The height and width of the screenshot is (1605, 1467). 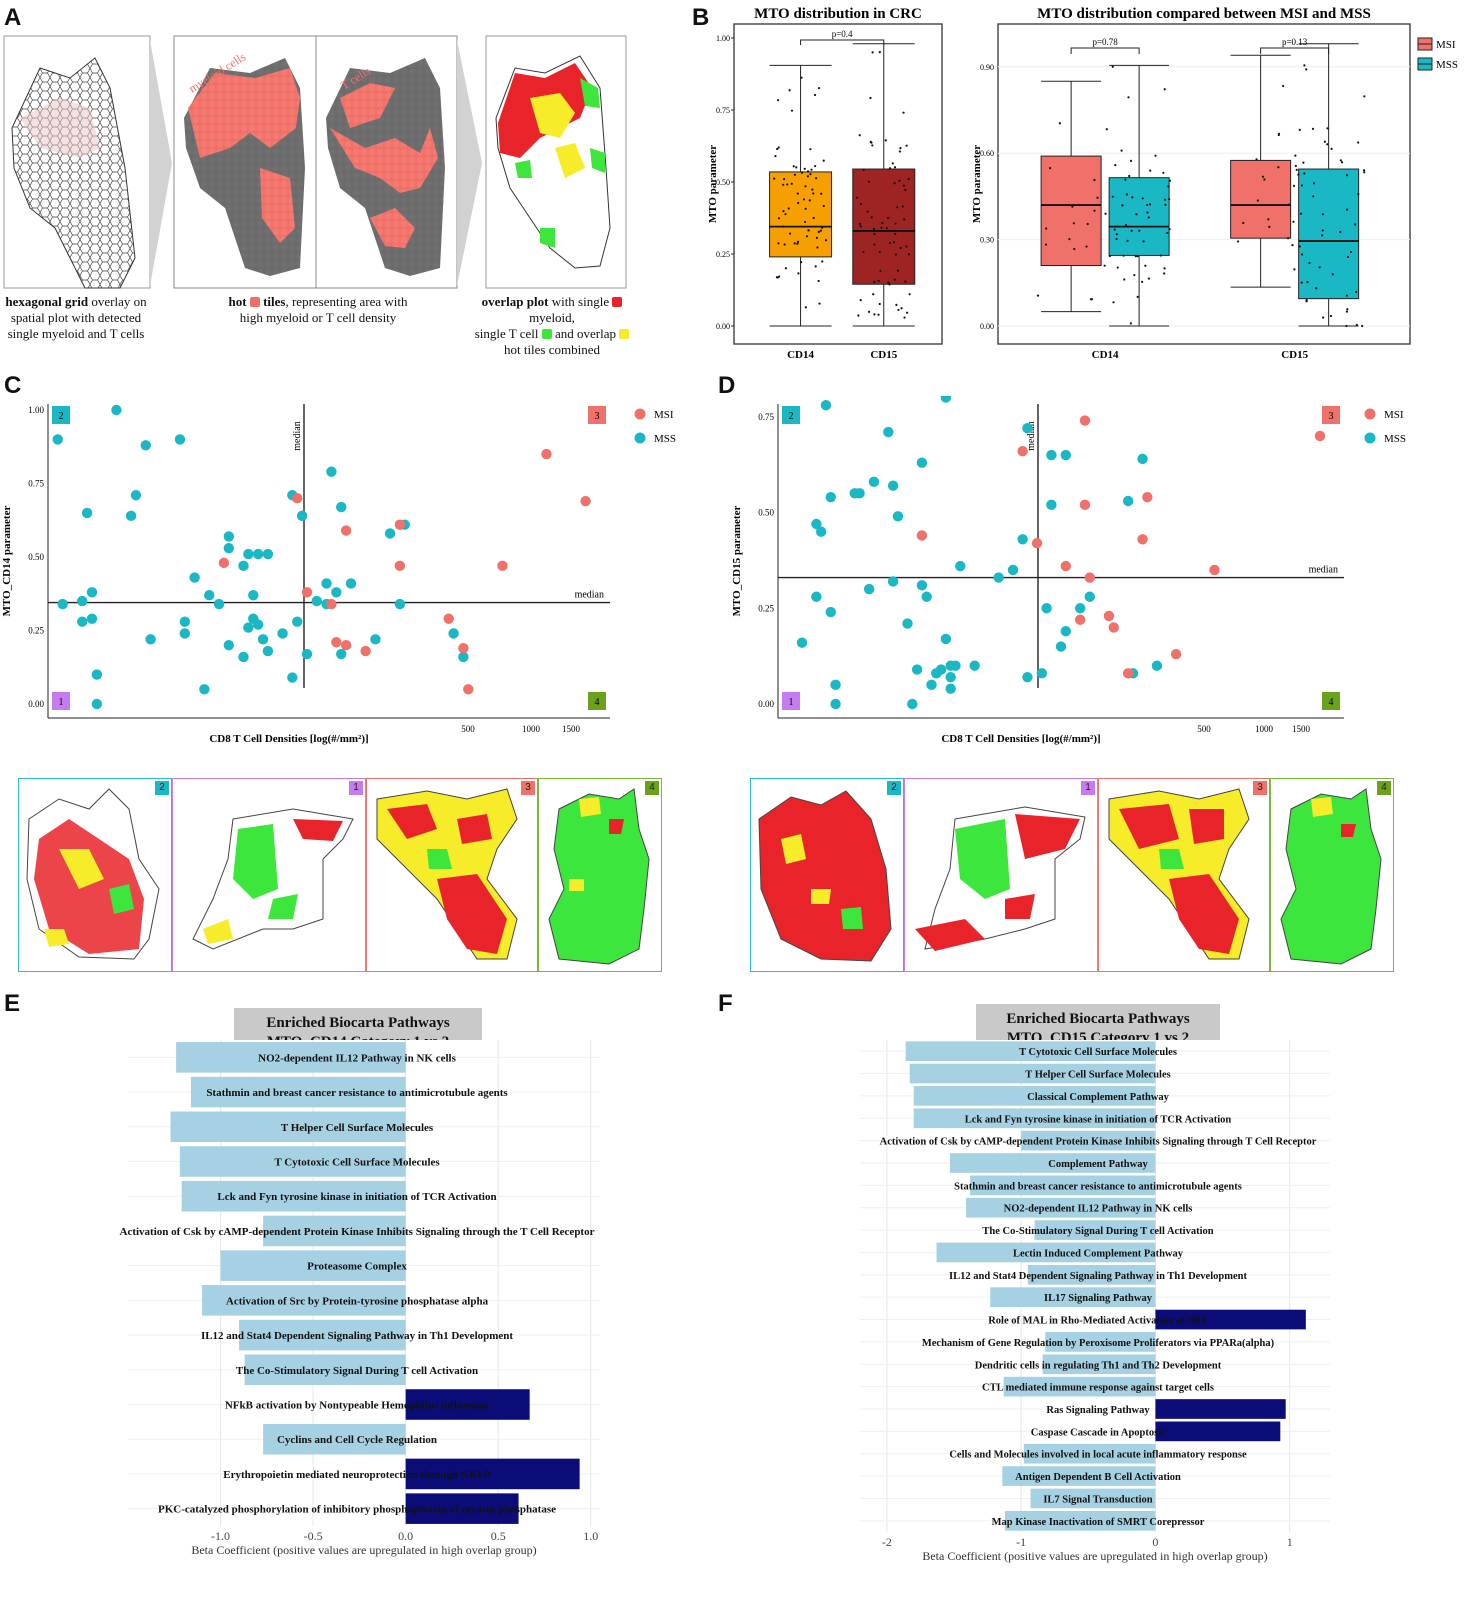 What do you see at coordinates (1105, 50) in the screenshot?
I see `pvalue-bracket` at bounding box center [1105, 50].